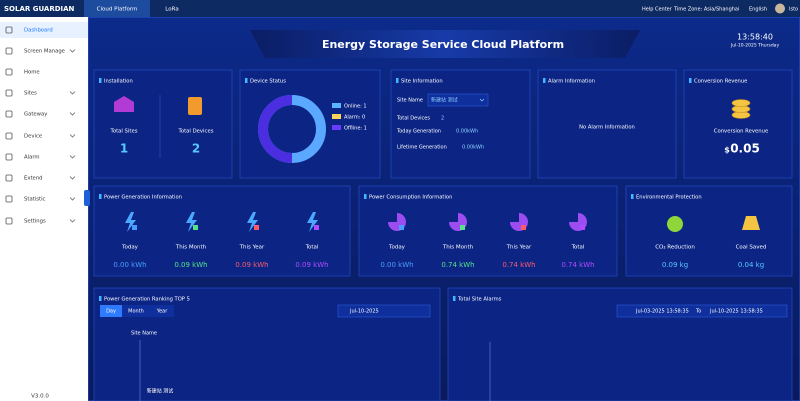  What do you see at coordinates (519, 248) in the screenshot?
I see `metric-label: This Year` at bounding box center [519, 248].